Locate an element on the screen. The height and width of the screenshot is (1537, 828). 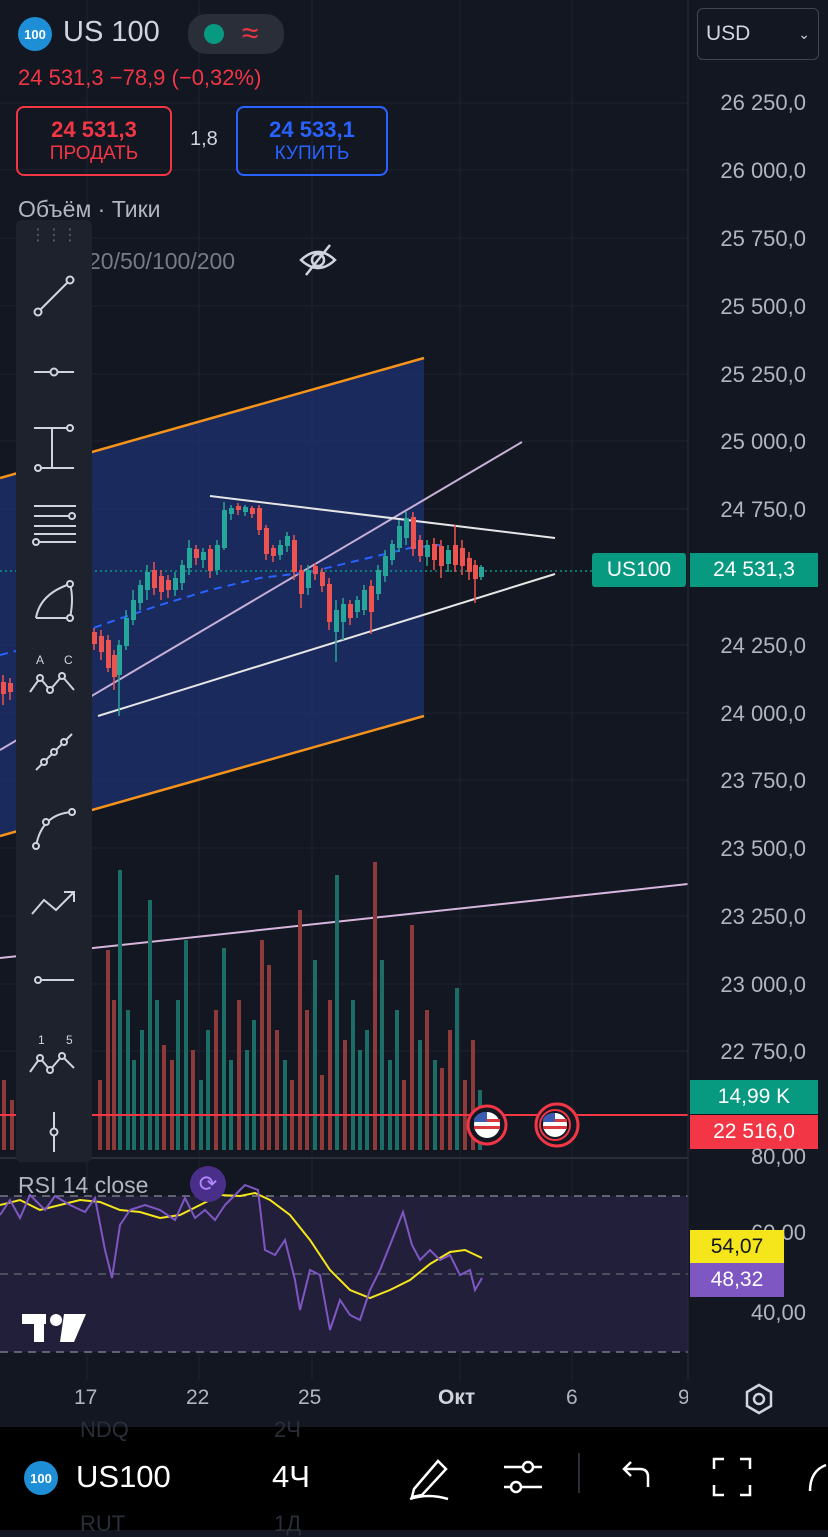
indicators-sliders-icon is located at coordinates (523, 1477).